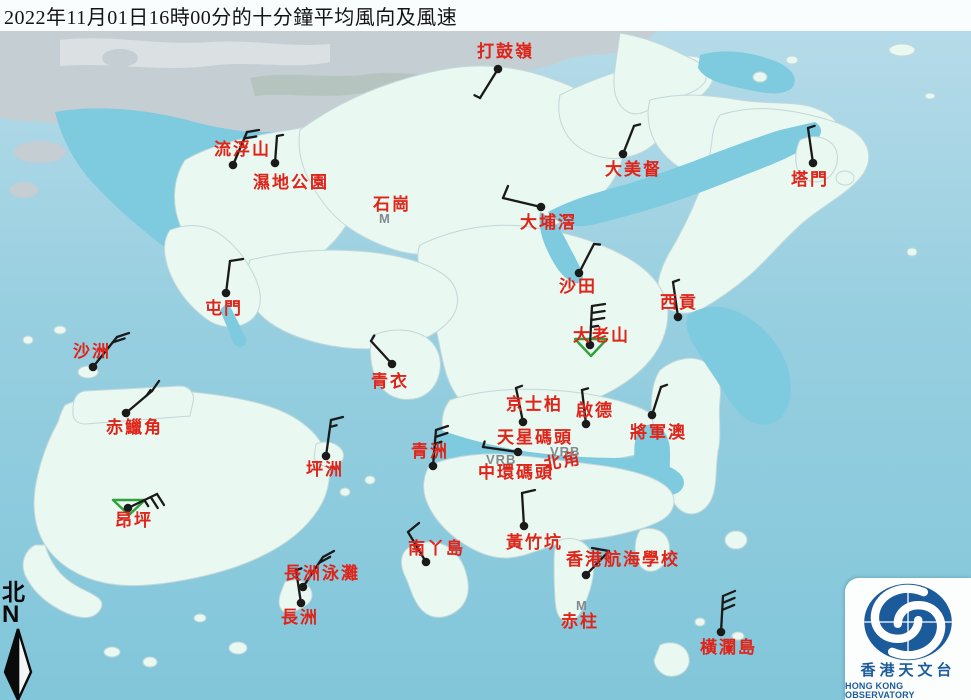 The height and width of the screenshot is (700, 971). I want to click on station-note-north-point: VRB, so click(565, 451).